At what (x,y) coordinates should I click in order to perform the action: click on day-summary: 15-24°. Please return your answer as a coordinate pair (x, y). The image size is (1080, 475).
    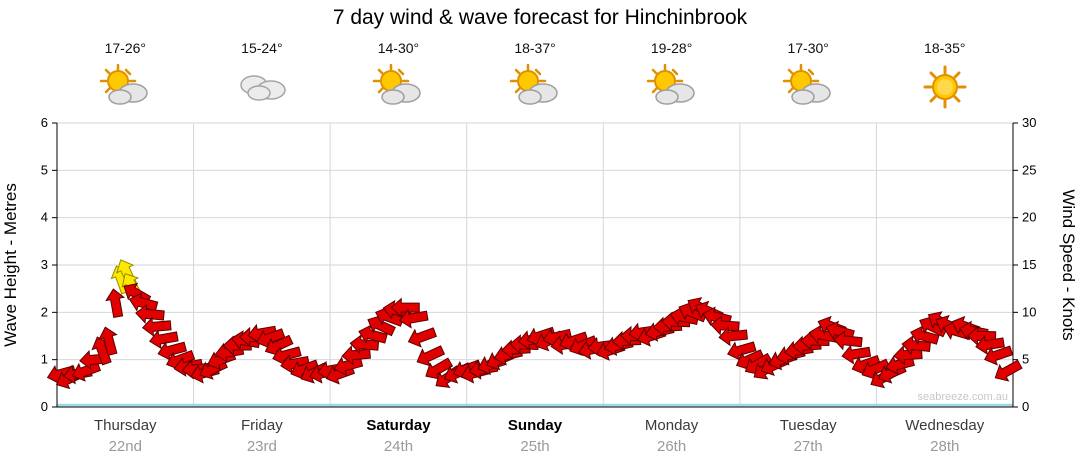
    Looking at the image, I should click on (262, 76).